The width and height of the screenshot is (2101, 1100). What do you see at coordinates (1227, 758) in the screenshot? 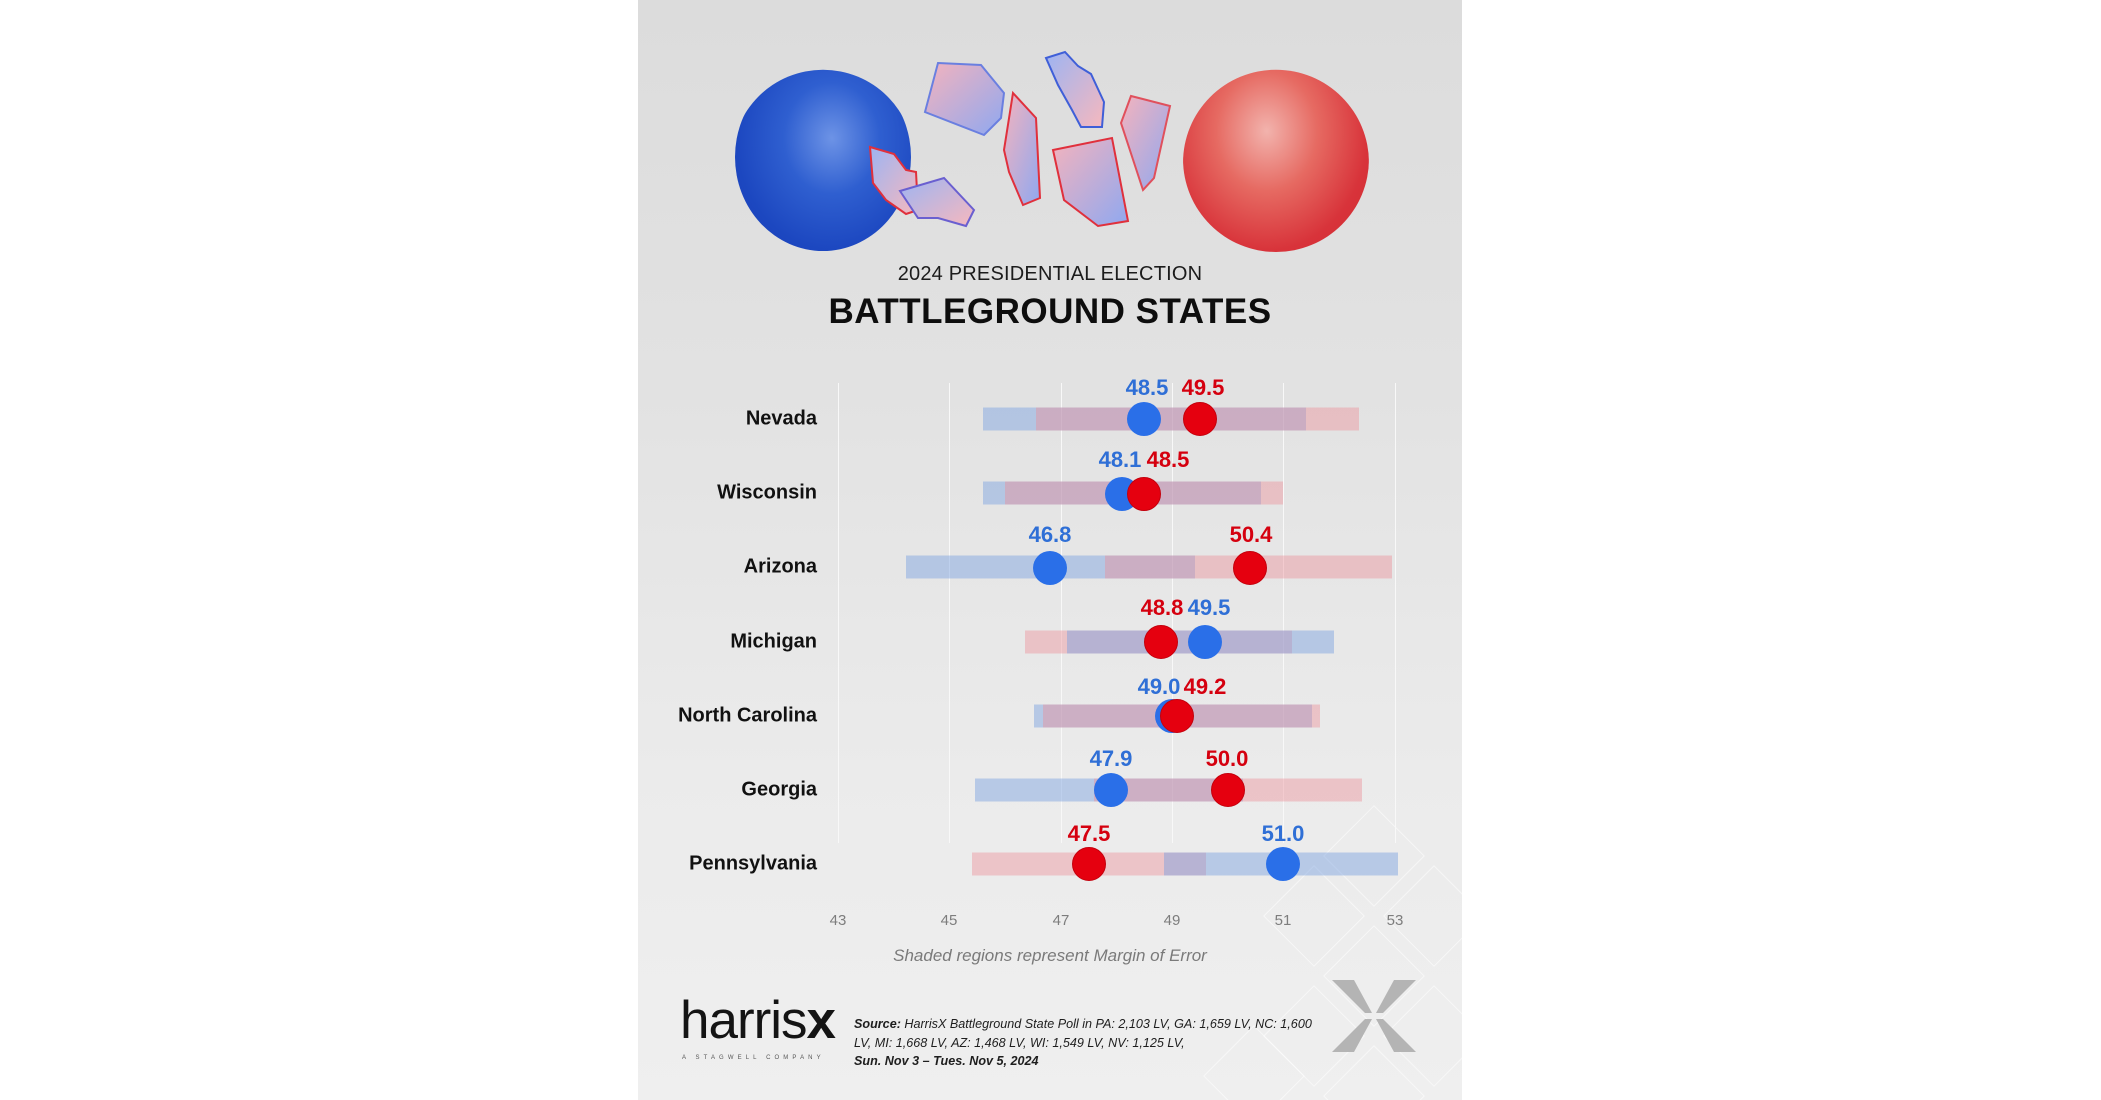
I see `value-label-red: 50.0` at bounding box center [1227, 758].